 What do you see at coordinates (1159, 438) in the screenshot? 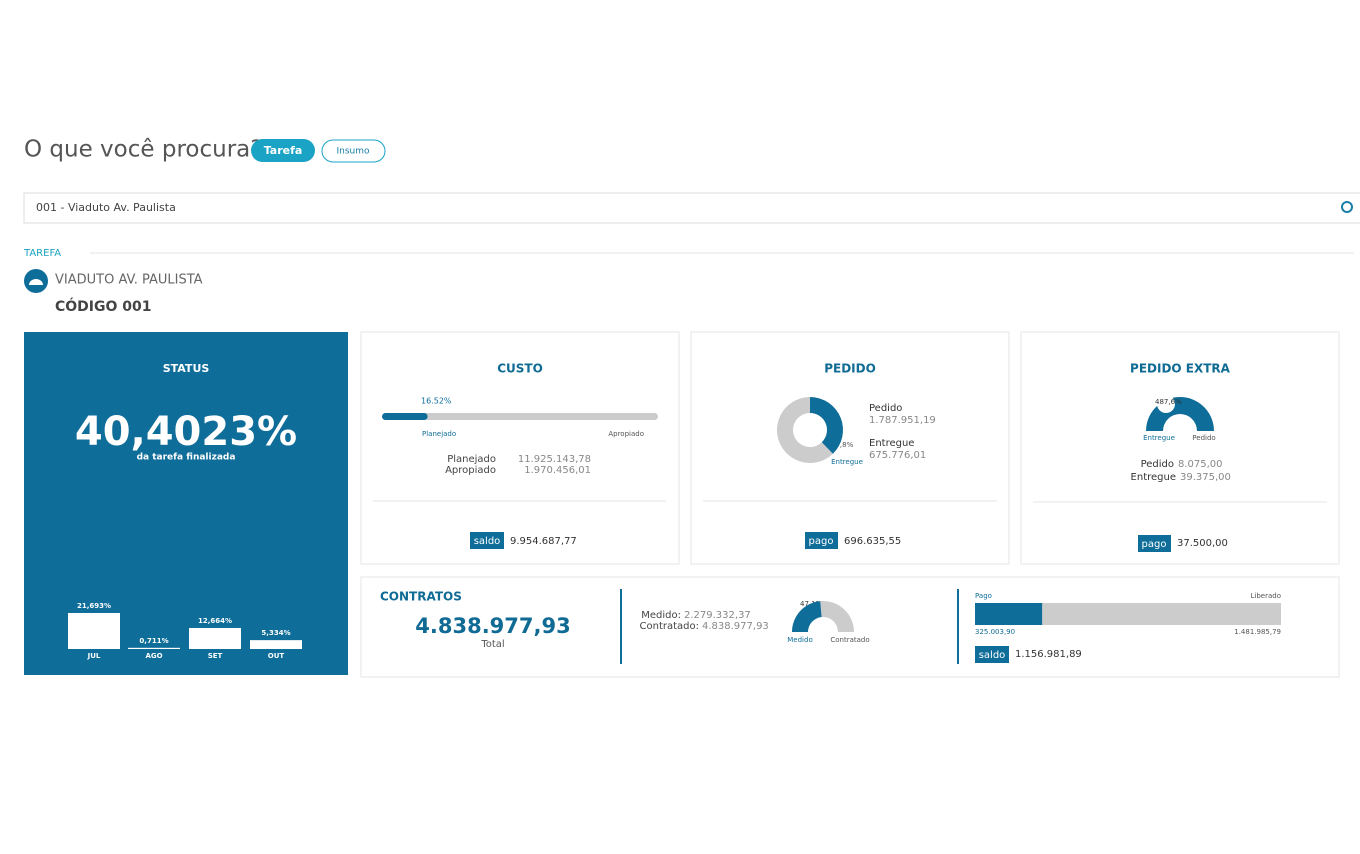
I see `legend: Entregue` at bounding box center [1159, 438].